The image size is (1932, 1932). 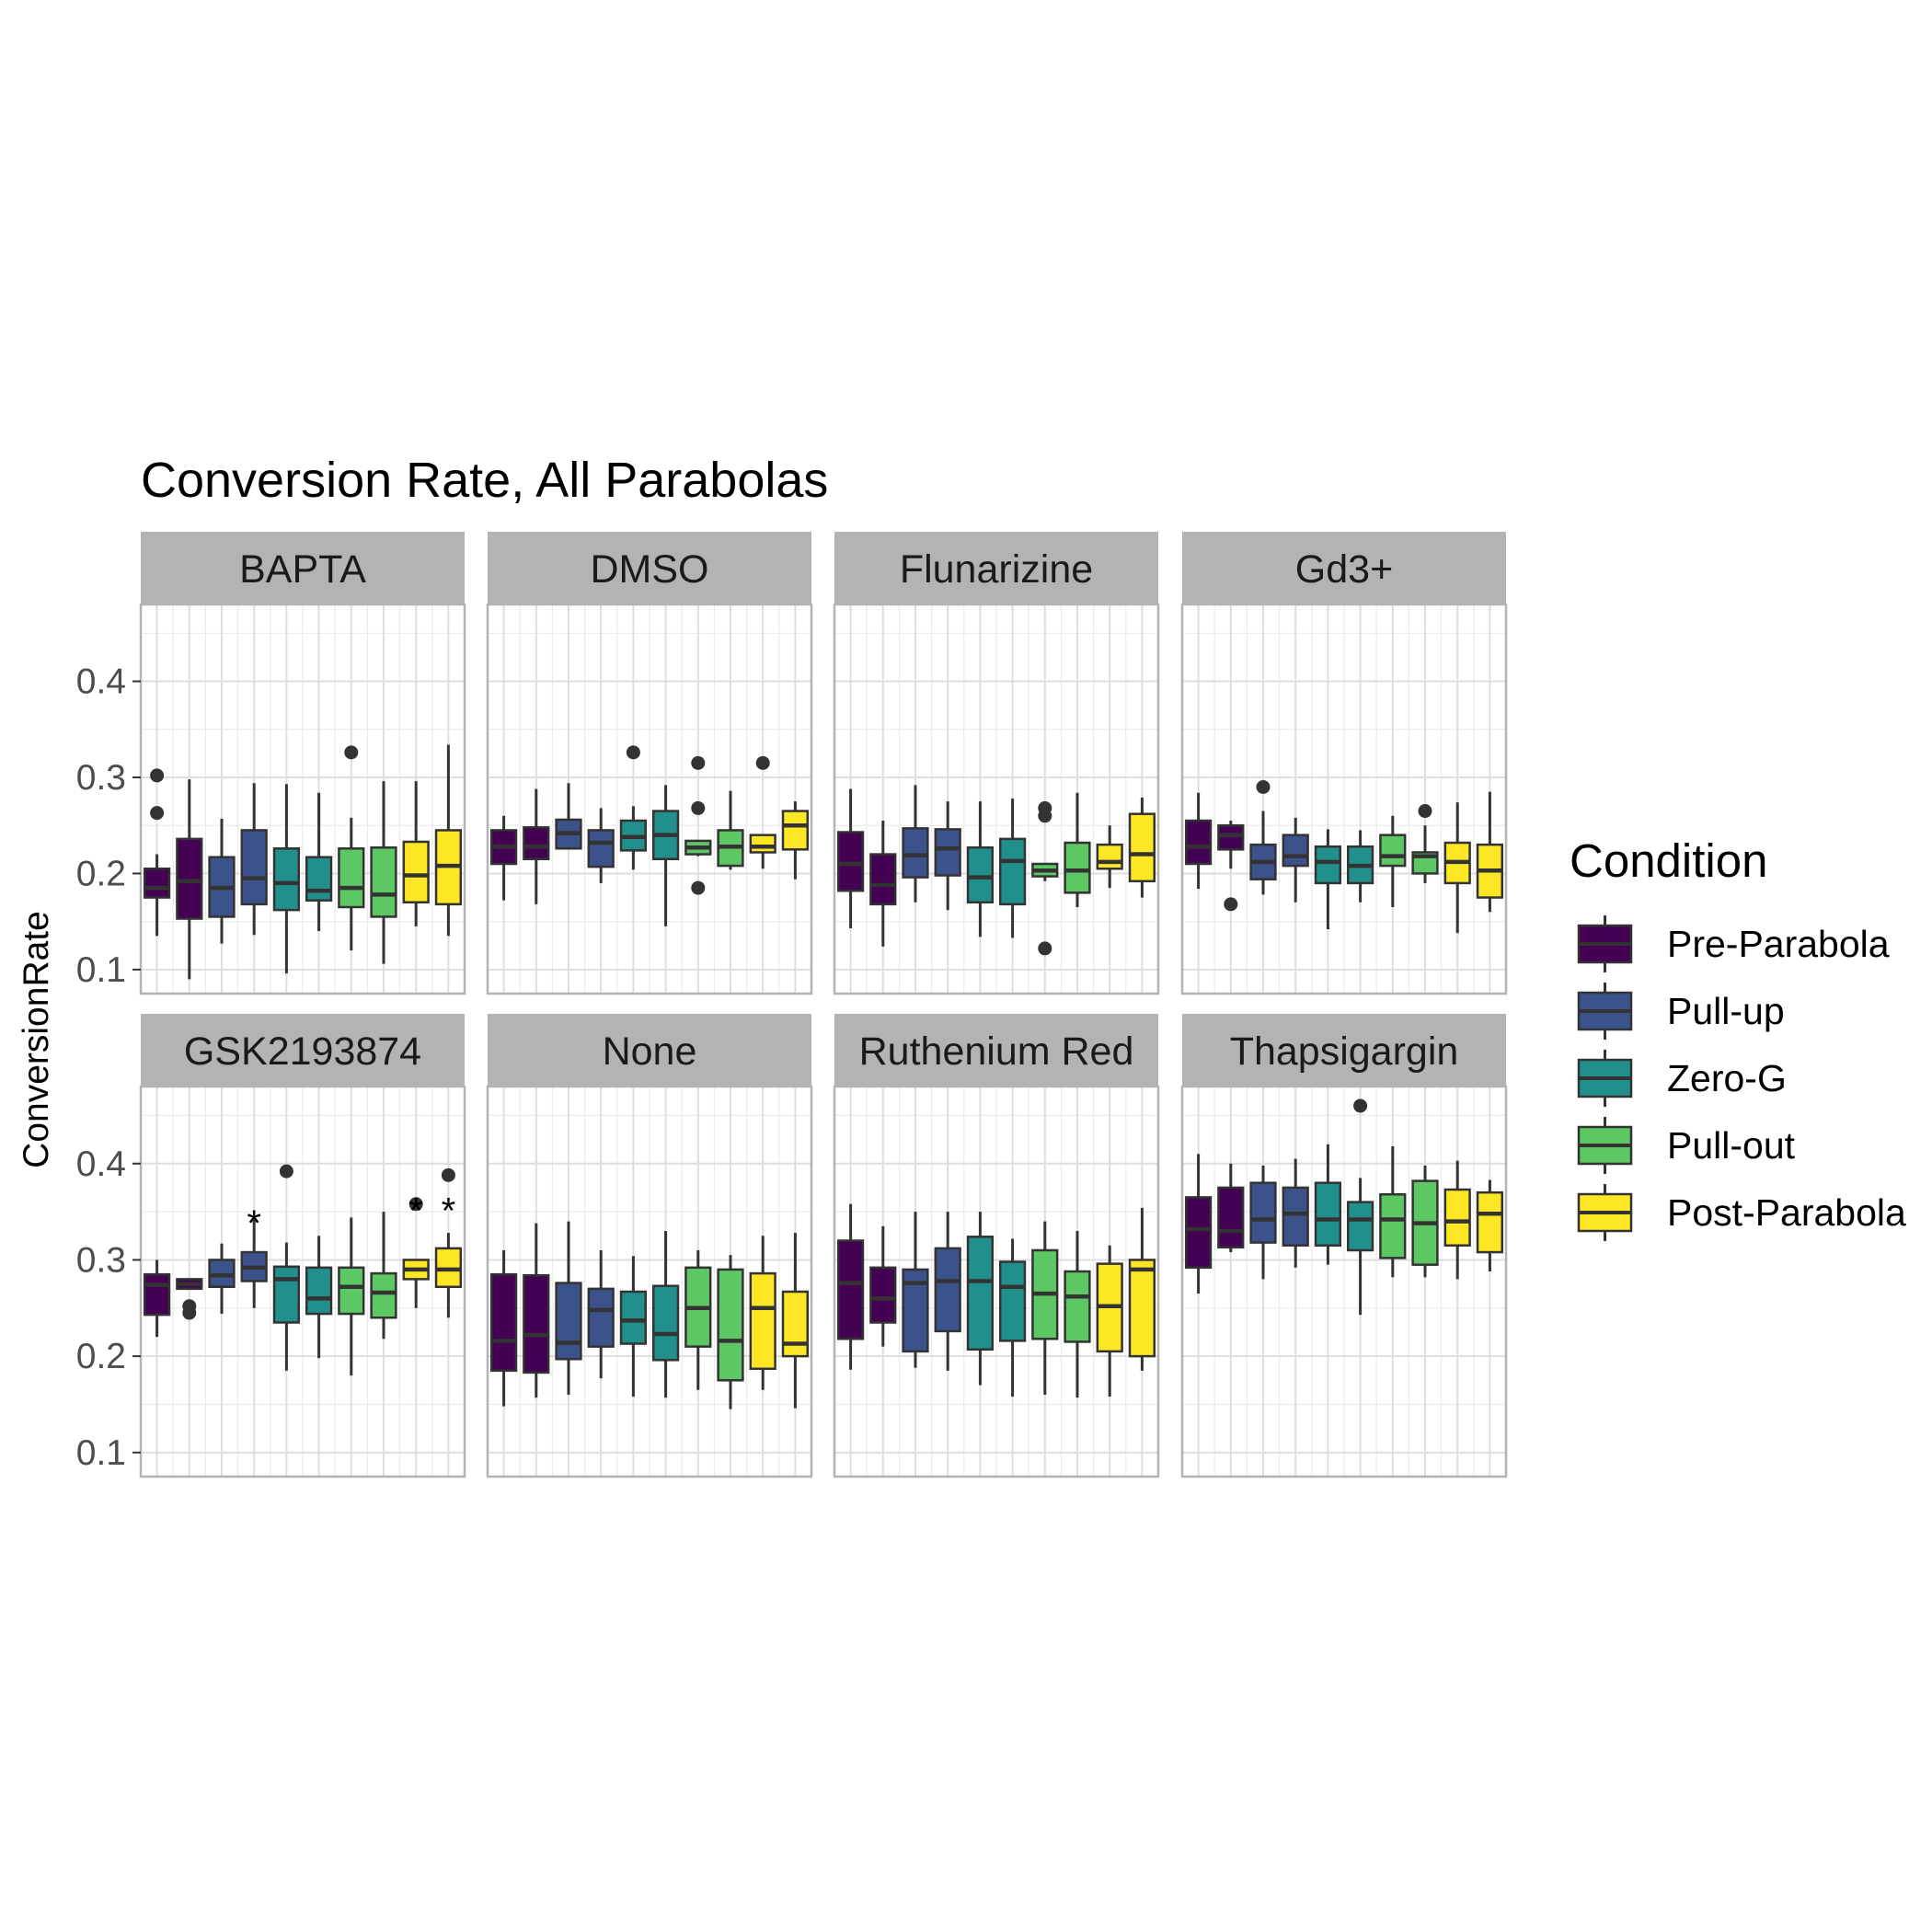 I want to click on y-axis-title: ConversionRate, so click(x=36, y=1039).